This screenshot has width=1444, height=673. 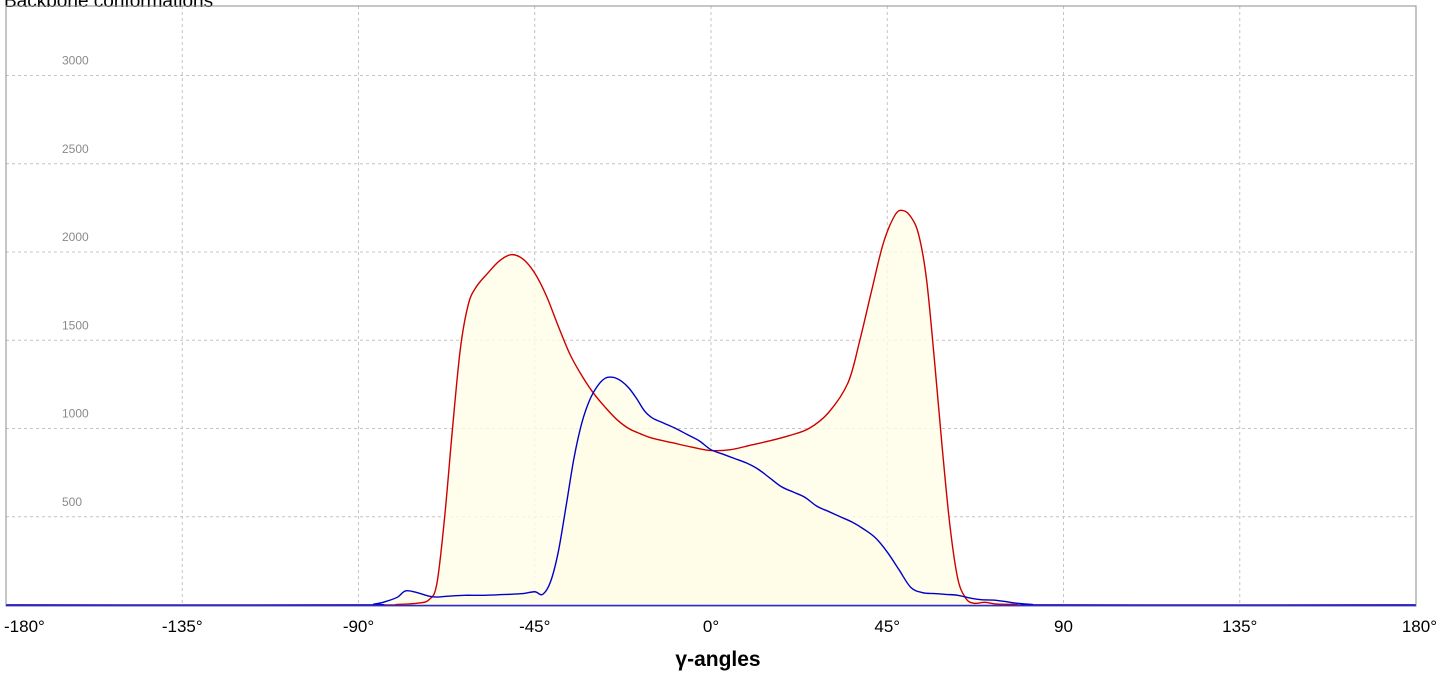 I want to click on y-tick-label: 1500, so click(x=75, y=325).